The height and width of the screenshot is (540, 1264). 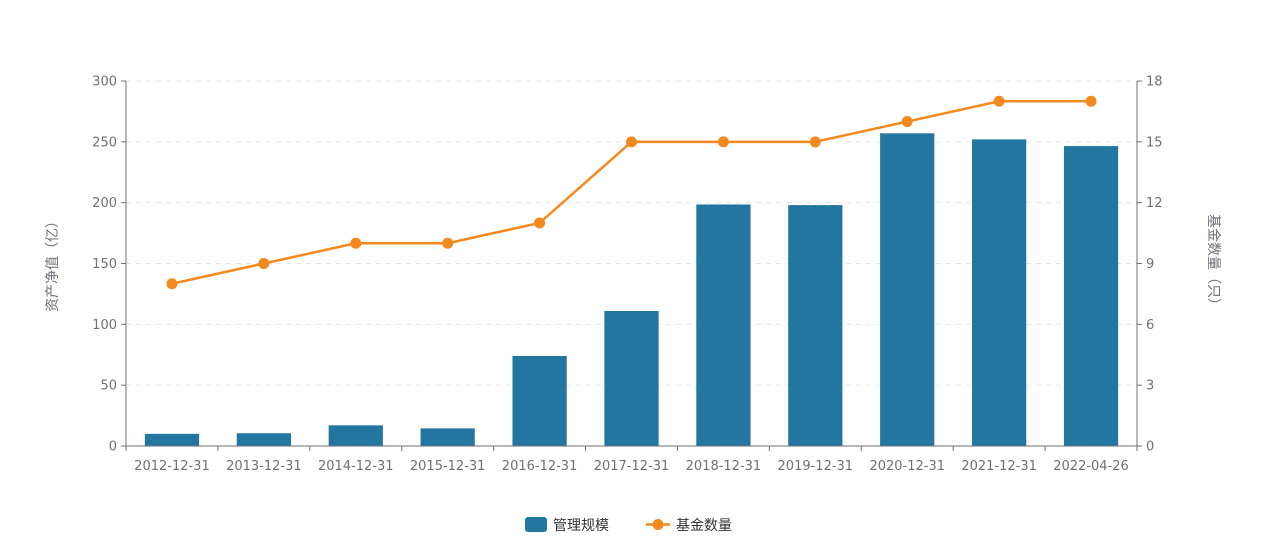 What do you see at coordinates (448, 466) in the screenshot?
I see `x-tick-label: 2015-12-31` at bounding box center [448, 466].